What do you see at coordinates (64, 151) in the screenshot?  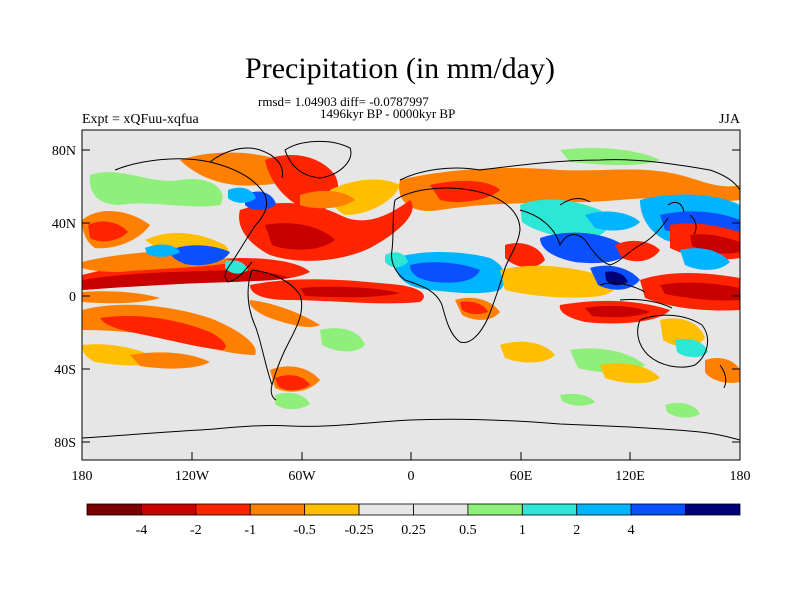 I see `lat-label: 80N` at bounding box center [64, 151].